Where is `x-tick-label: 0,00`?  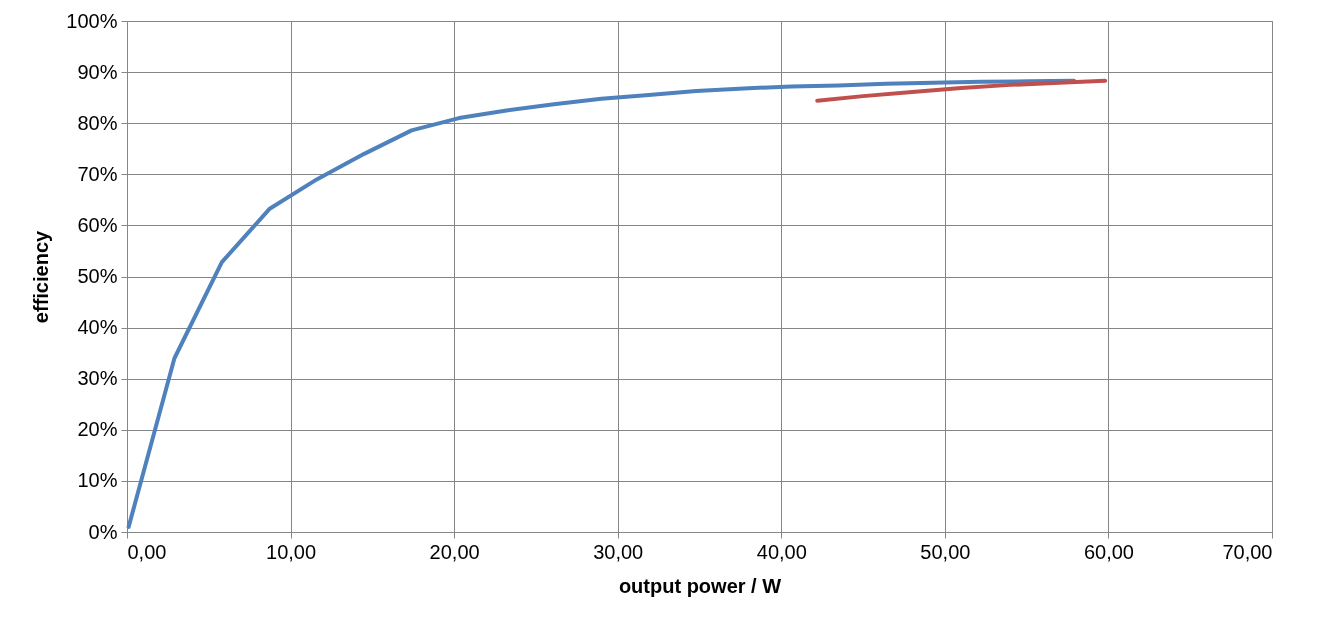
x-tick-label: 0,00 is located at coordinates (147, 551).